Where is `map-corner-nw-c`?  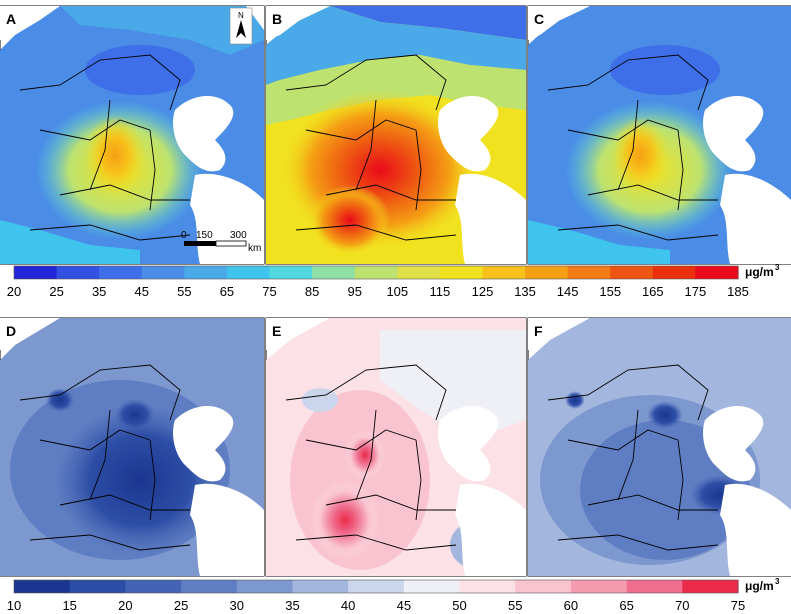 map-corner-nw-c is located at coordinates (559, 23).